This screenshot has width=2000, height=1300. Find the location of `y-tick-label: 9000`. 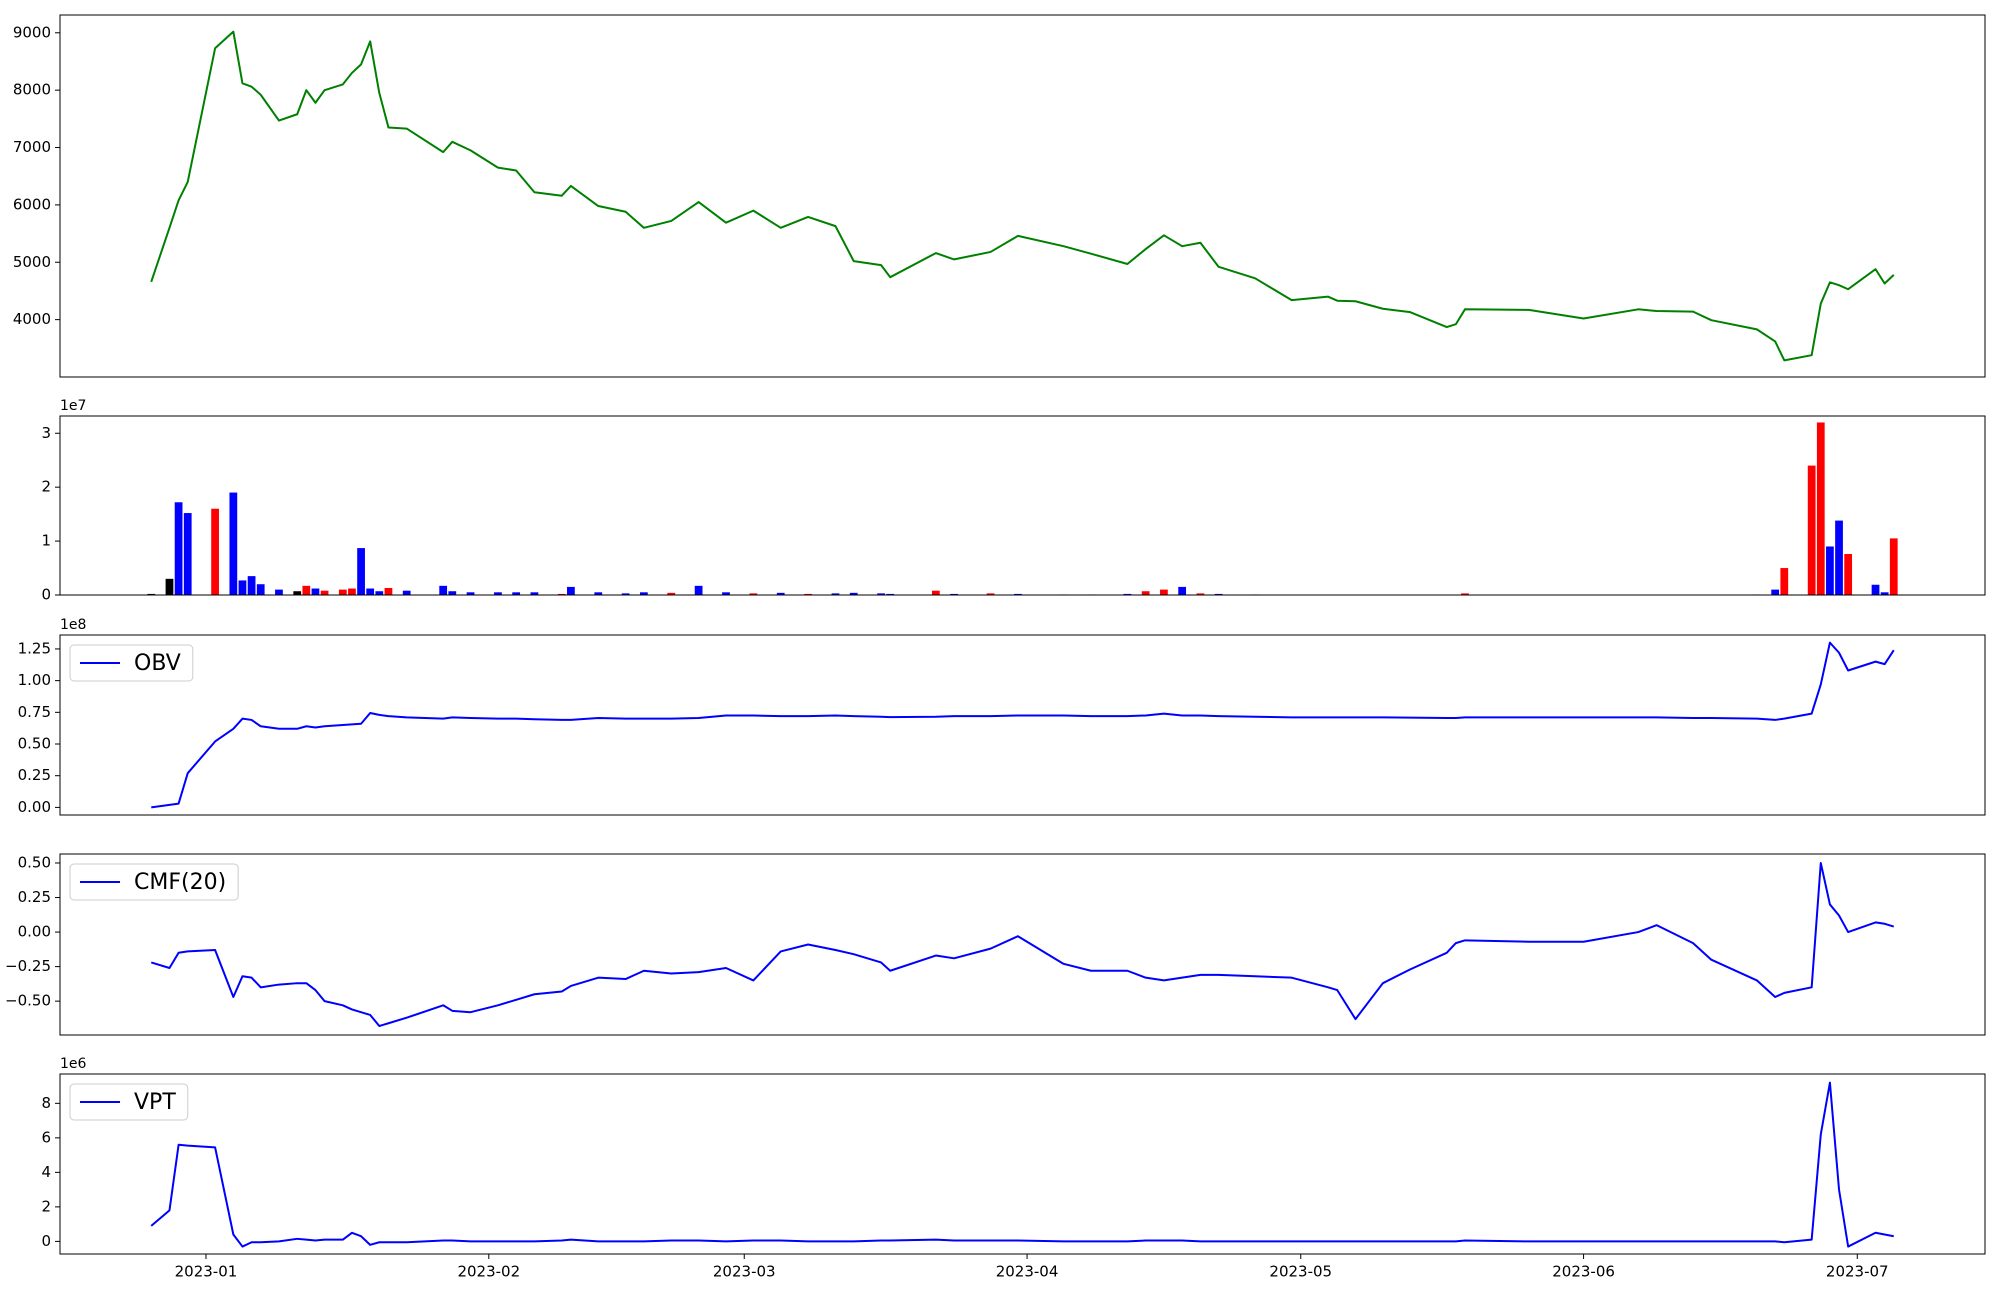

y-tick-label: 9000 is located at coordinates (32, 32).